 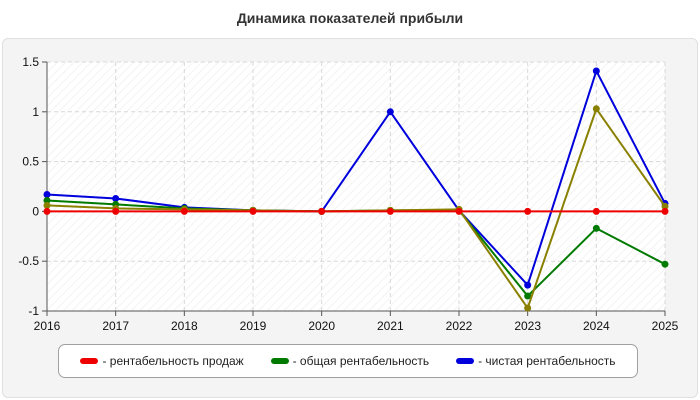 What do you see at coordinates (47, 326) in the screenshot?
I see `x-tick-label: 2016` at bounding box center [47, 326].